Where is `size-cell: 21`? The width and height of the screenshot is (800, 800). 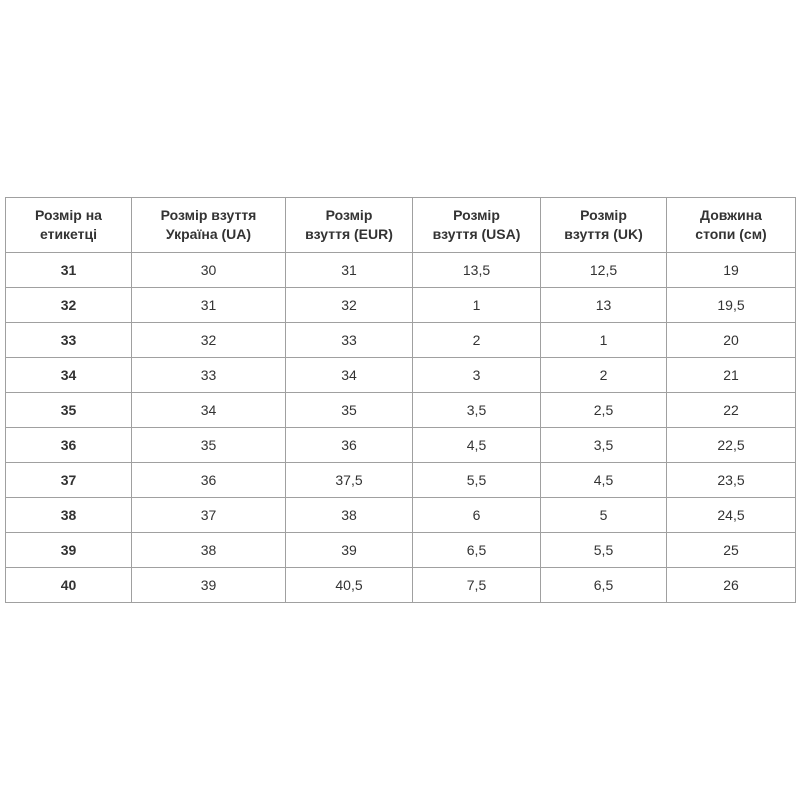
size-cell: 21 is located at coordinates (731, 375).